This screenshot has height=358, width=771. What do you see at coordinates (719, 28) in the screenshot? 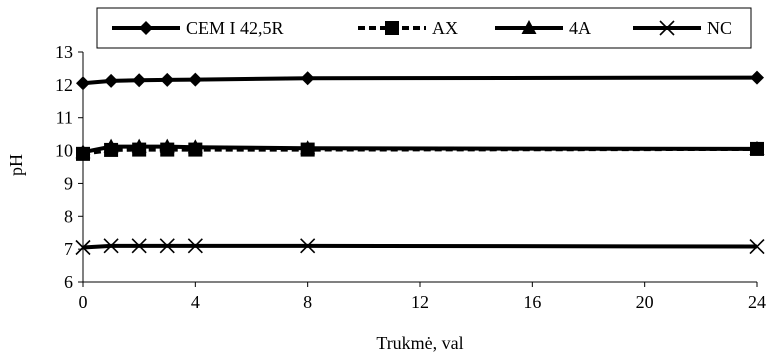
I see `legend-label-nc: NC` at bounding box center [719, 28].